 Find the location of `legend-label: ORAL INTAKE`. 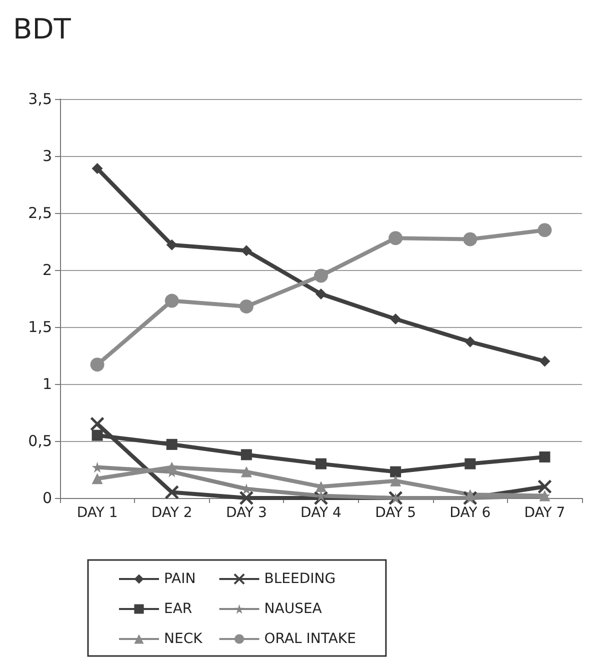

legend-label: ORAL INTAKE is located at coordinates (310, 639).